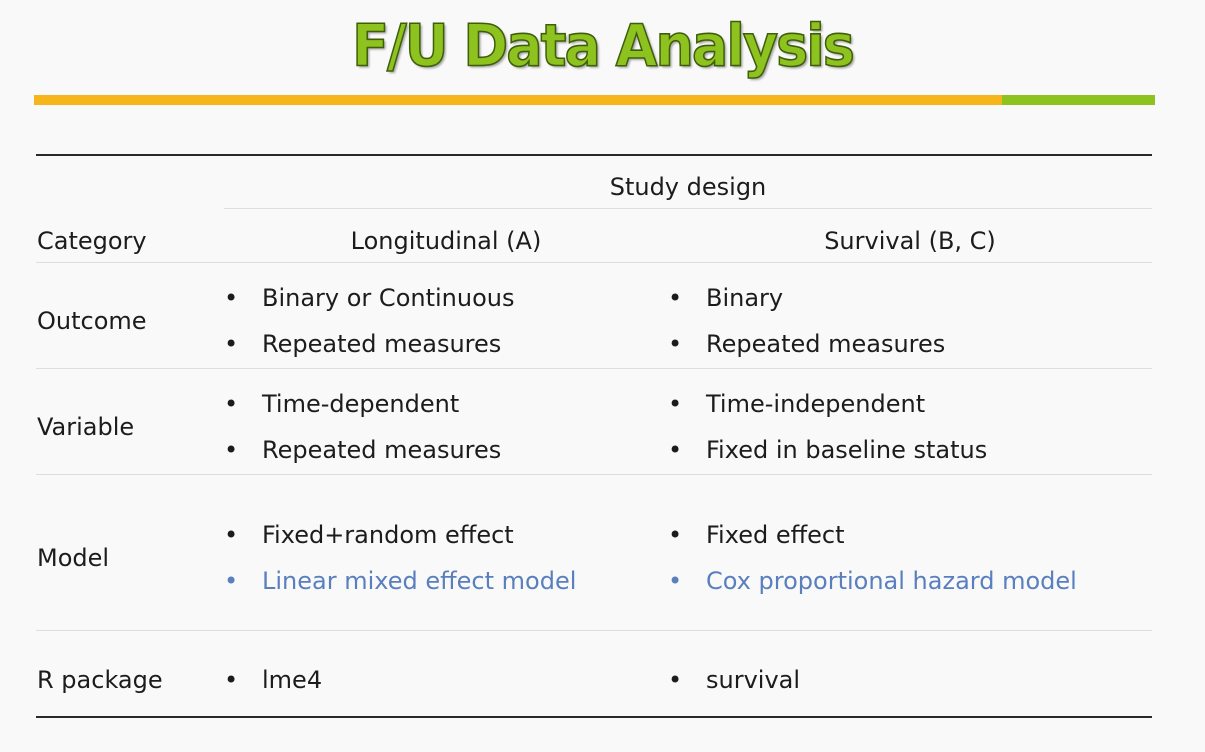 The height and width of the screenshot is (752, 1205). Describe the element at coordinates (753, 680) in the screenshot. I see `list-item-text: survival` at that location.